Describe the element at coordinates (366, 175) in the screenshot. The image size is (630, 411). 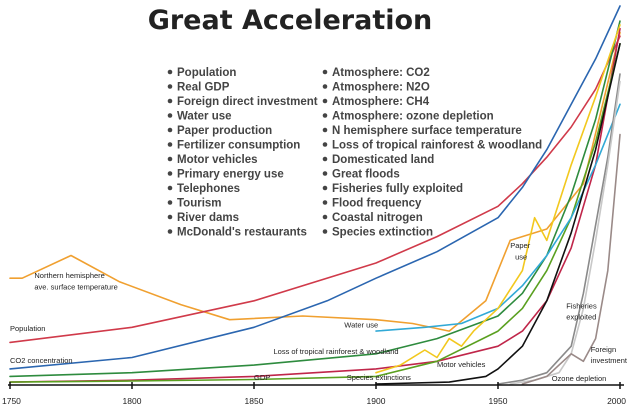
I see `legend-item-great-floods: Great floods` at that location.